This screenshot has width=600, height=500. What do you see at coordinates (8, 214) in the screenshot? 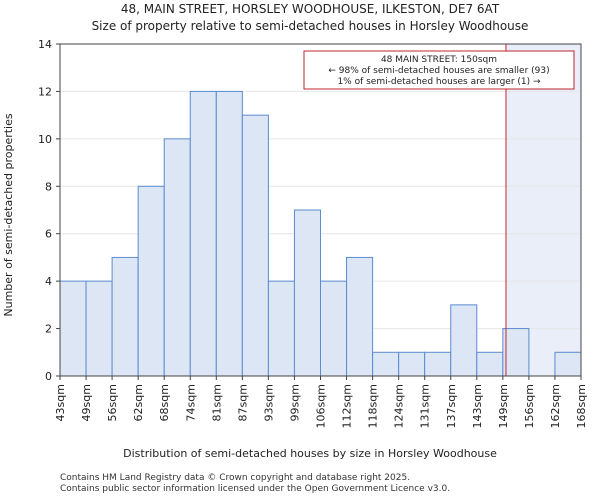
I see `y-axis-label: Number of semi-detached properties` at bounding box center [8, 214].